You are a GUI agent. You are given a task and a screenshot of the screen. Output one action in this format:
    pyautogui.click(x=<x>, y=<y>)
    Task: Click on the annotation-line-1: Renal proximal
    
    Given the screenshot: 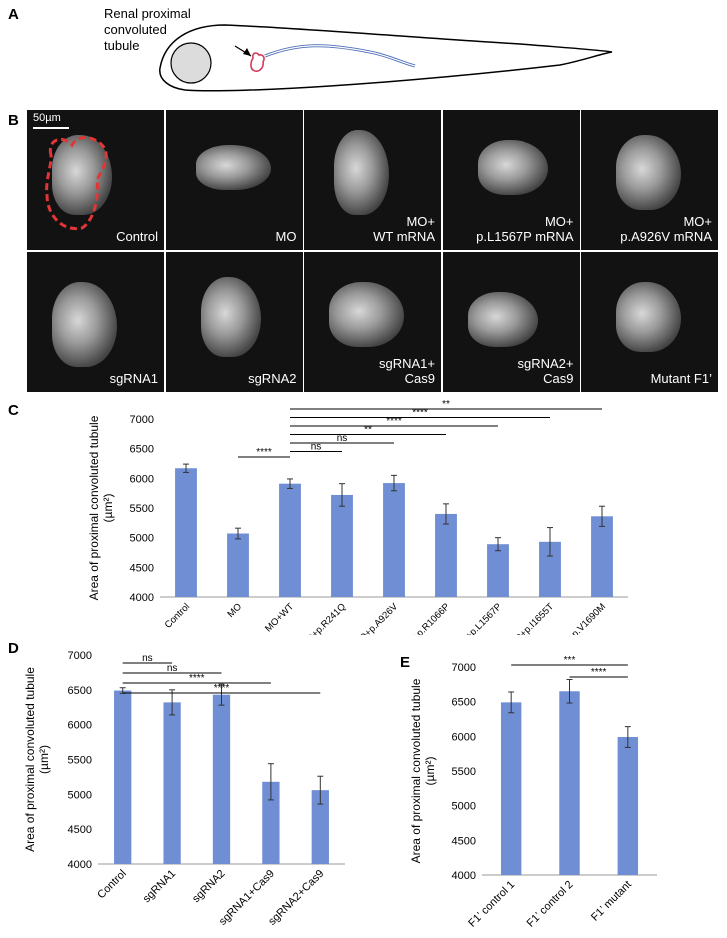 What is the action you would take?
    pyautogui.click(x=147, y=13)
    